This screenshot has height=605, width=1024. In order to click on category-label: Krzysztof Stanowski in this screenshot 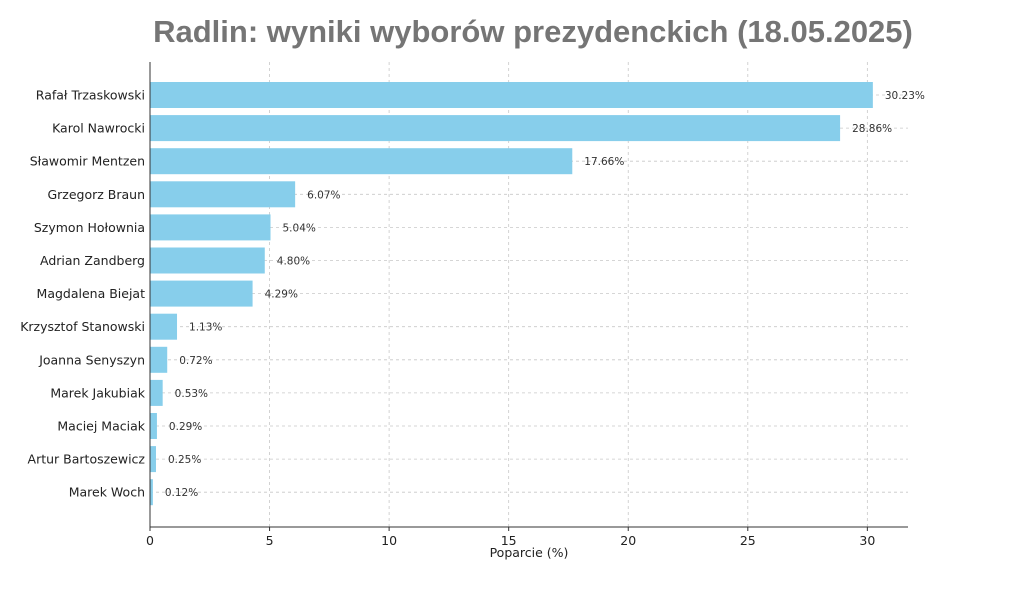, I will do `click(82, 326)`.